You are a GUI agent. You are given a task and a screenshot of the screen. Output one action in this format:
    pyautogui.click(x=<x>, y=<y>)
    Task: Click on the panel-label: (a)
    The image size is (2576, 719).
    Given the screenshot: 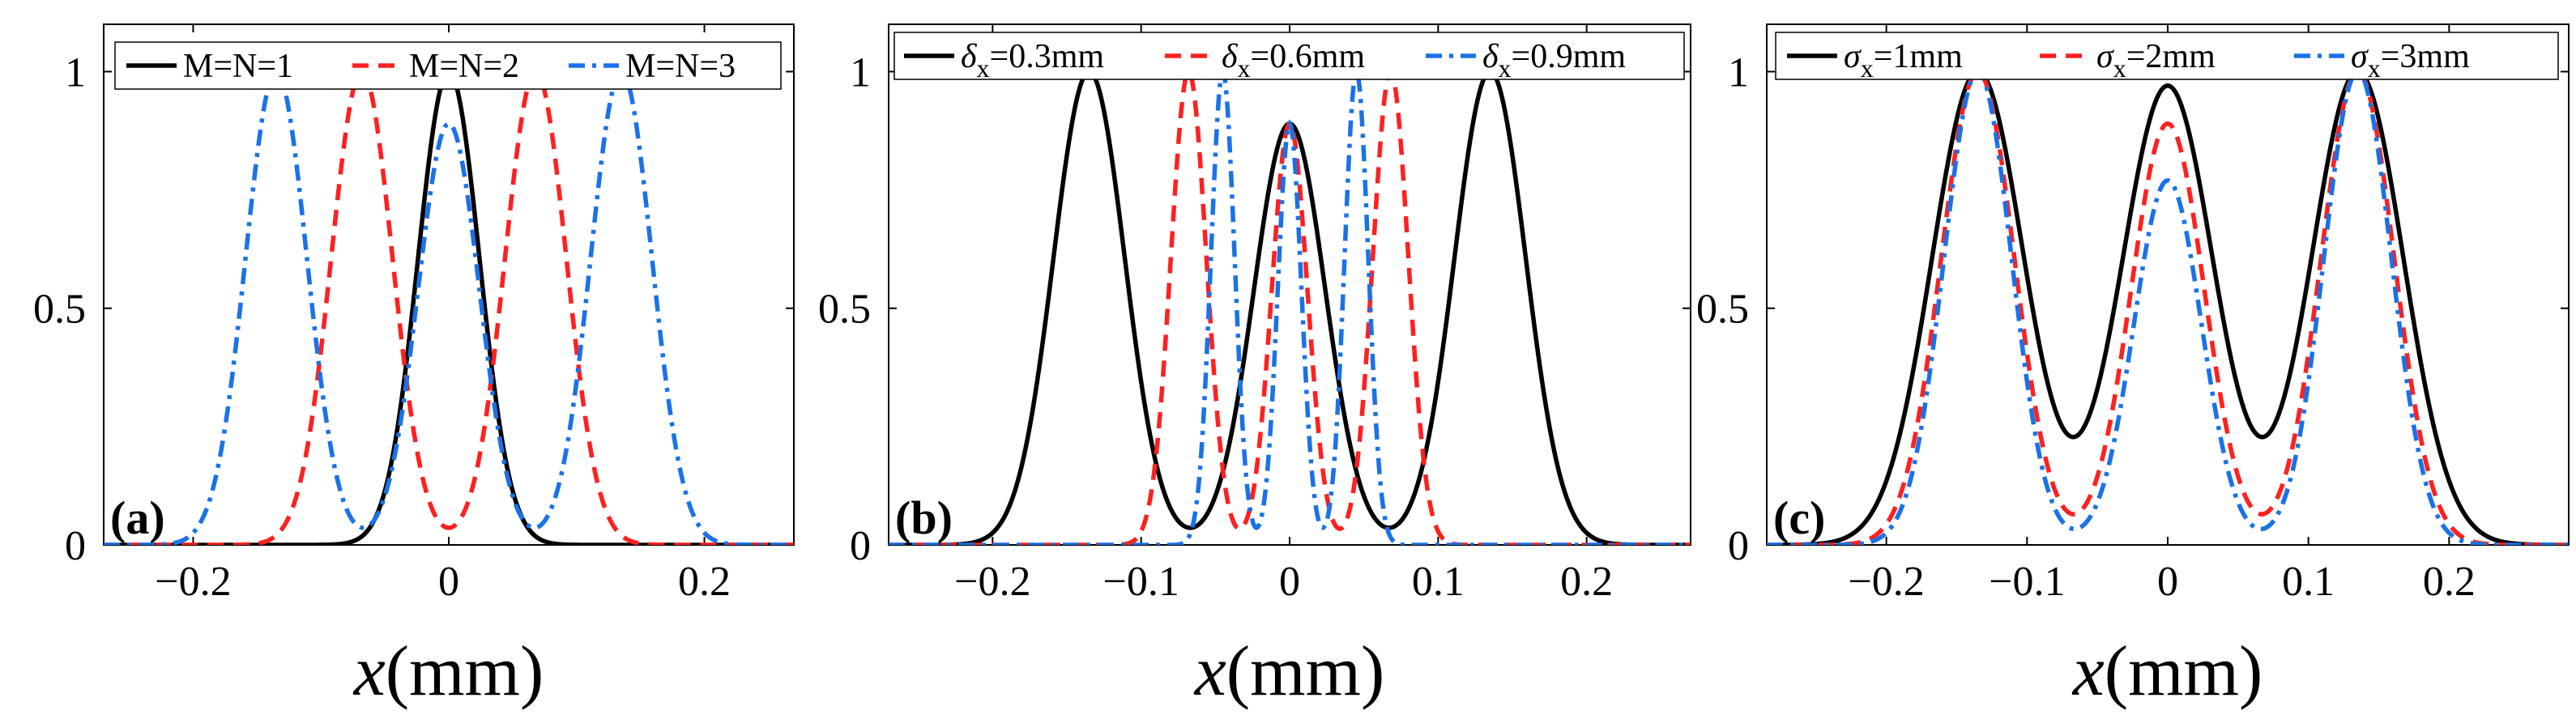 What is the action you would take?
    pyautogui.click(x=138, y=517)
    